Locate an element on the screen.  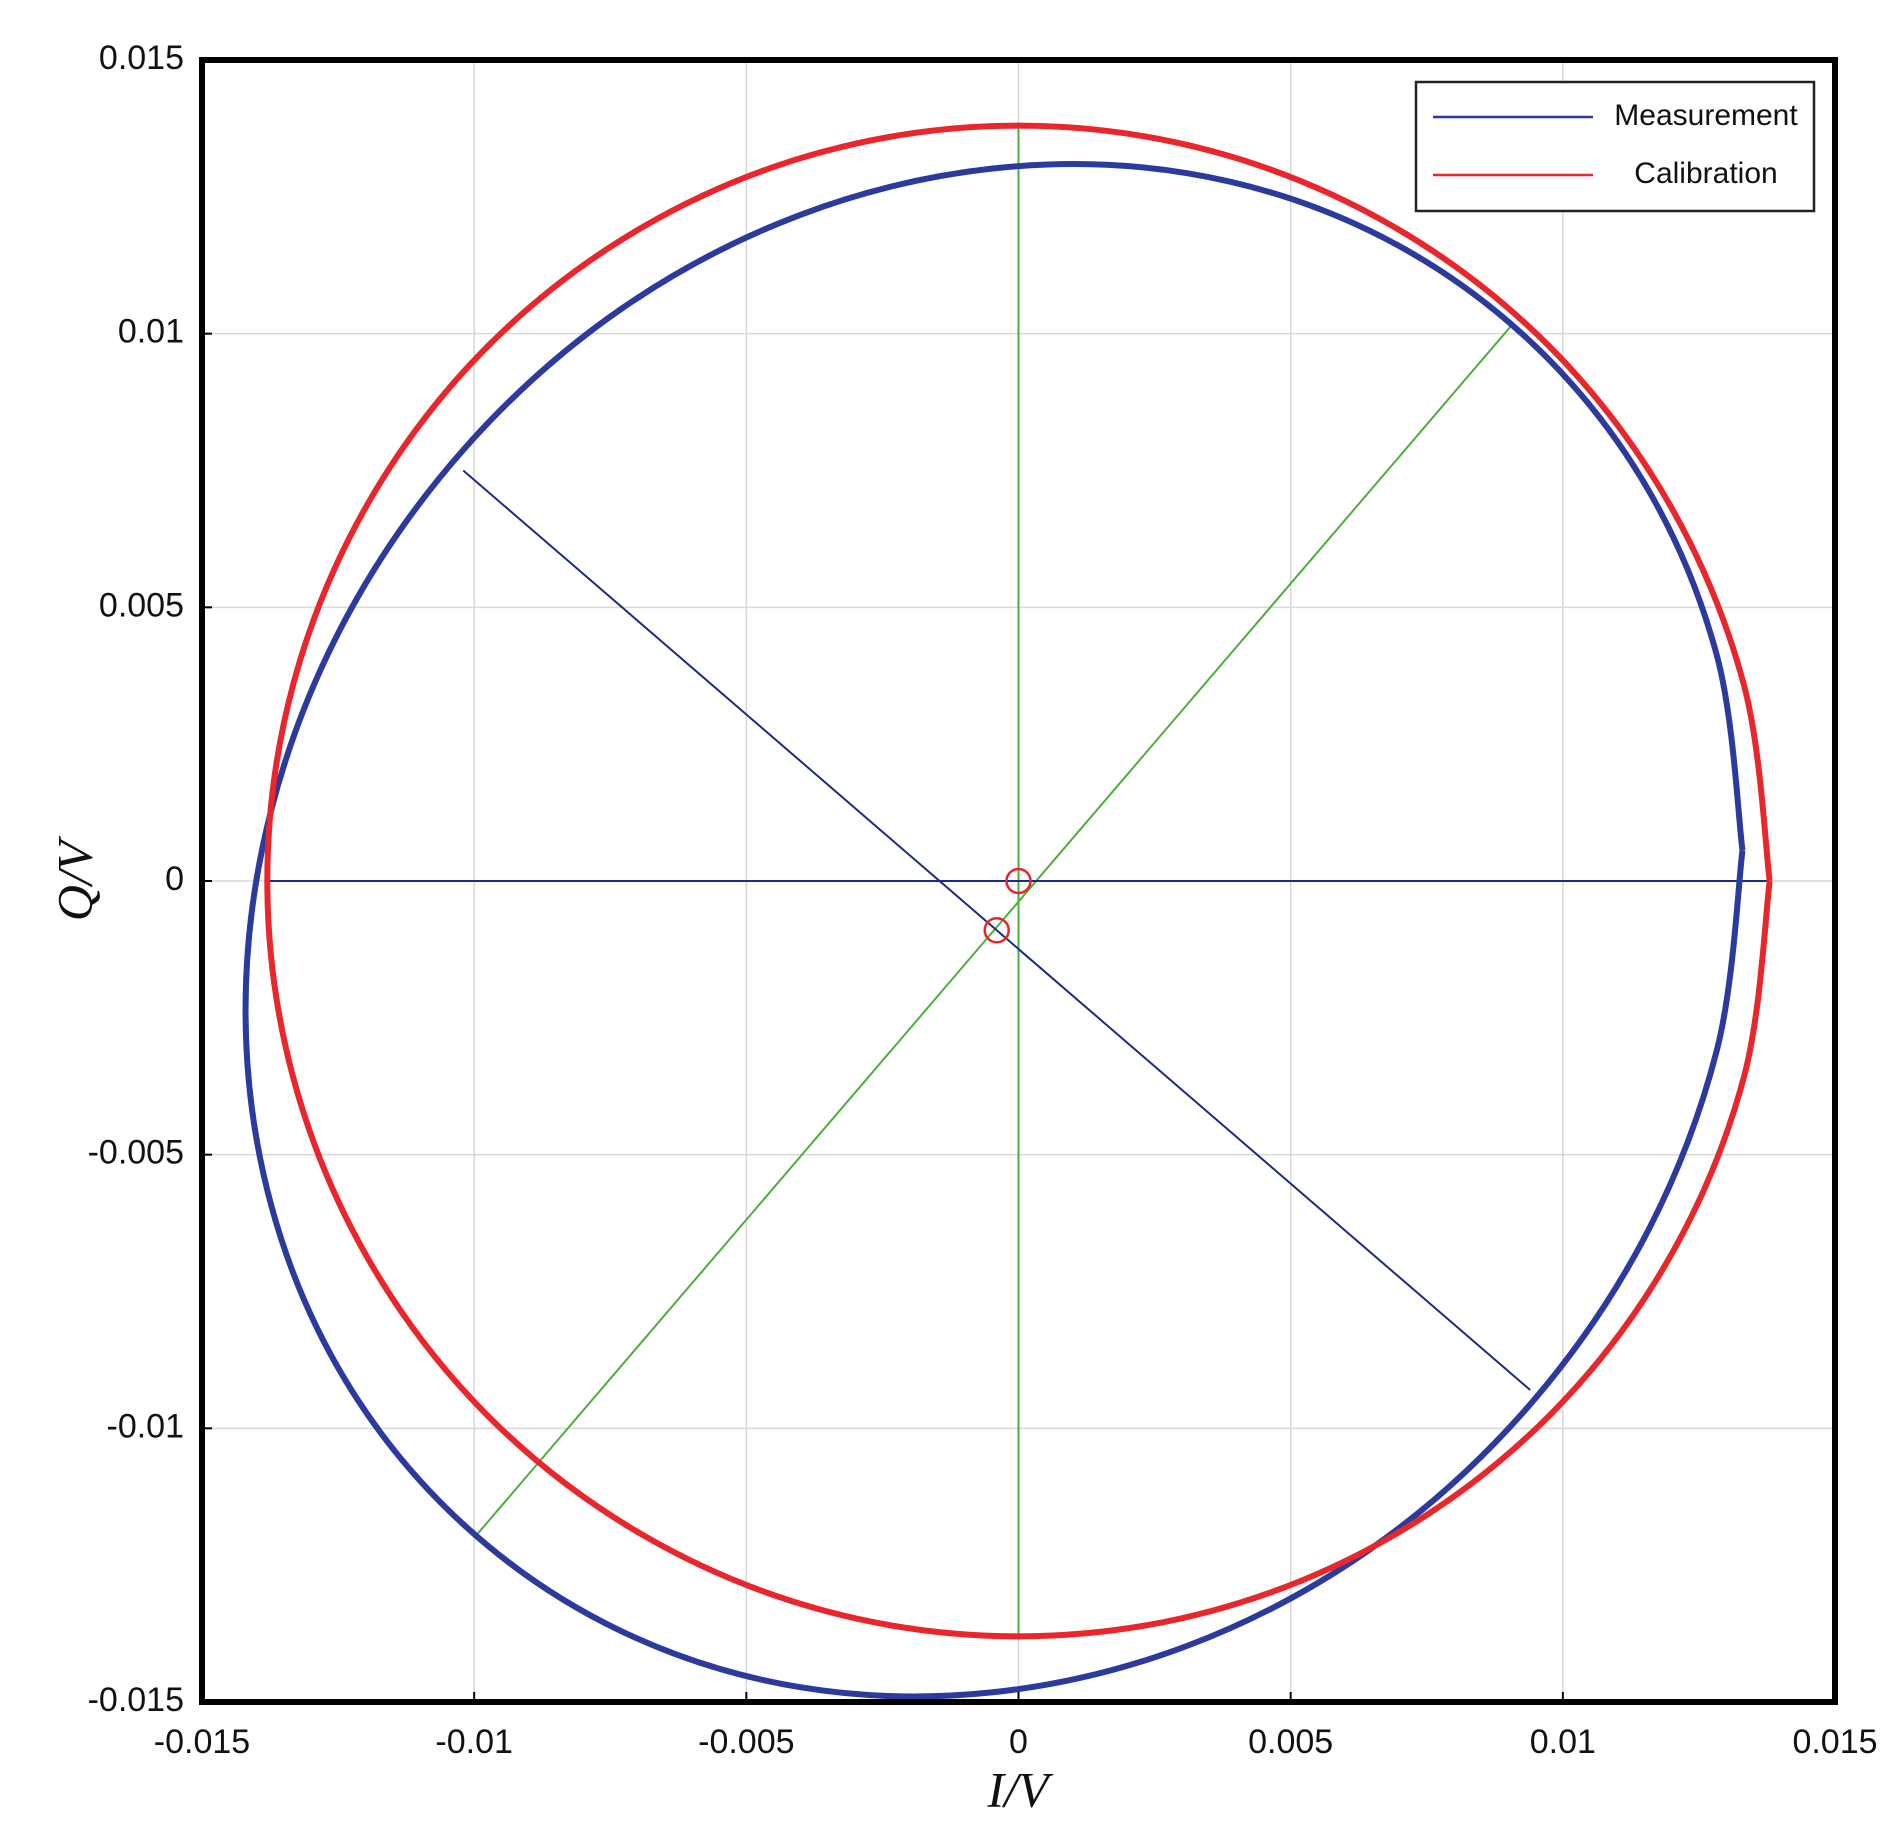
x-tick-label: 0.01 is located at coordinates (1563, 1742).